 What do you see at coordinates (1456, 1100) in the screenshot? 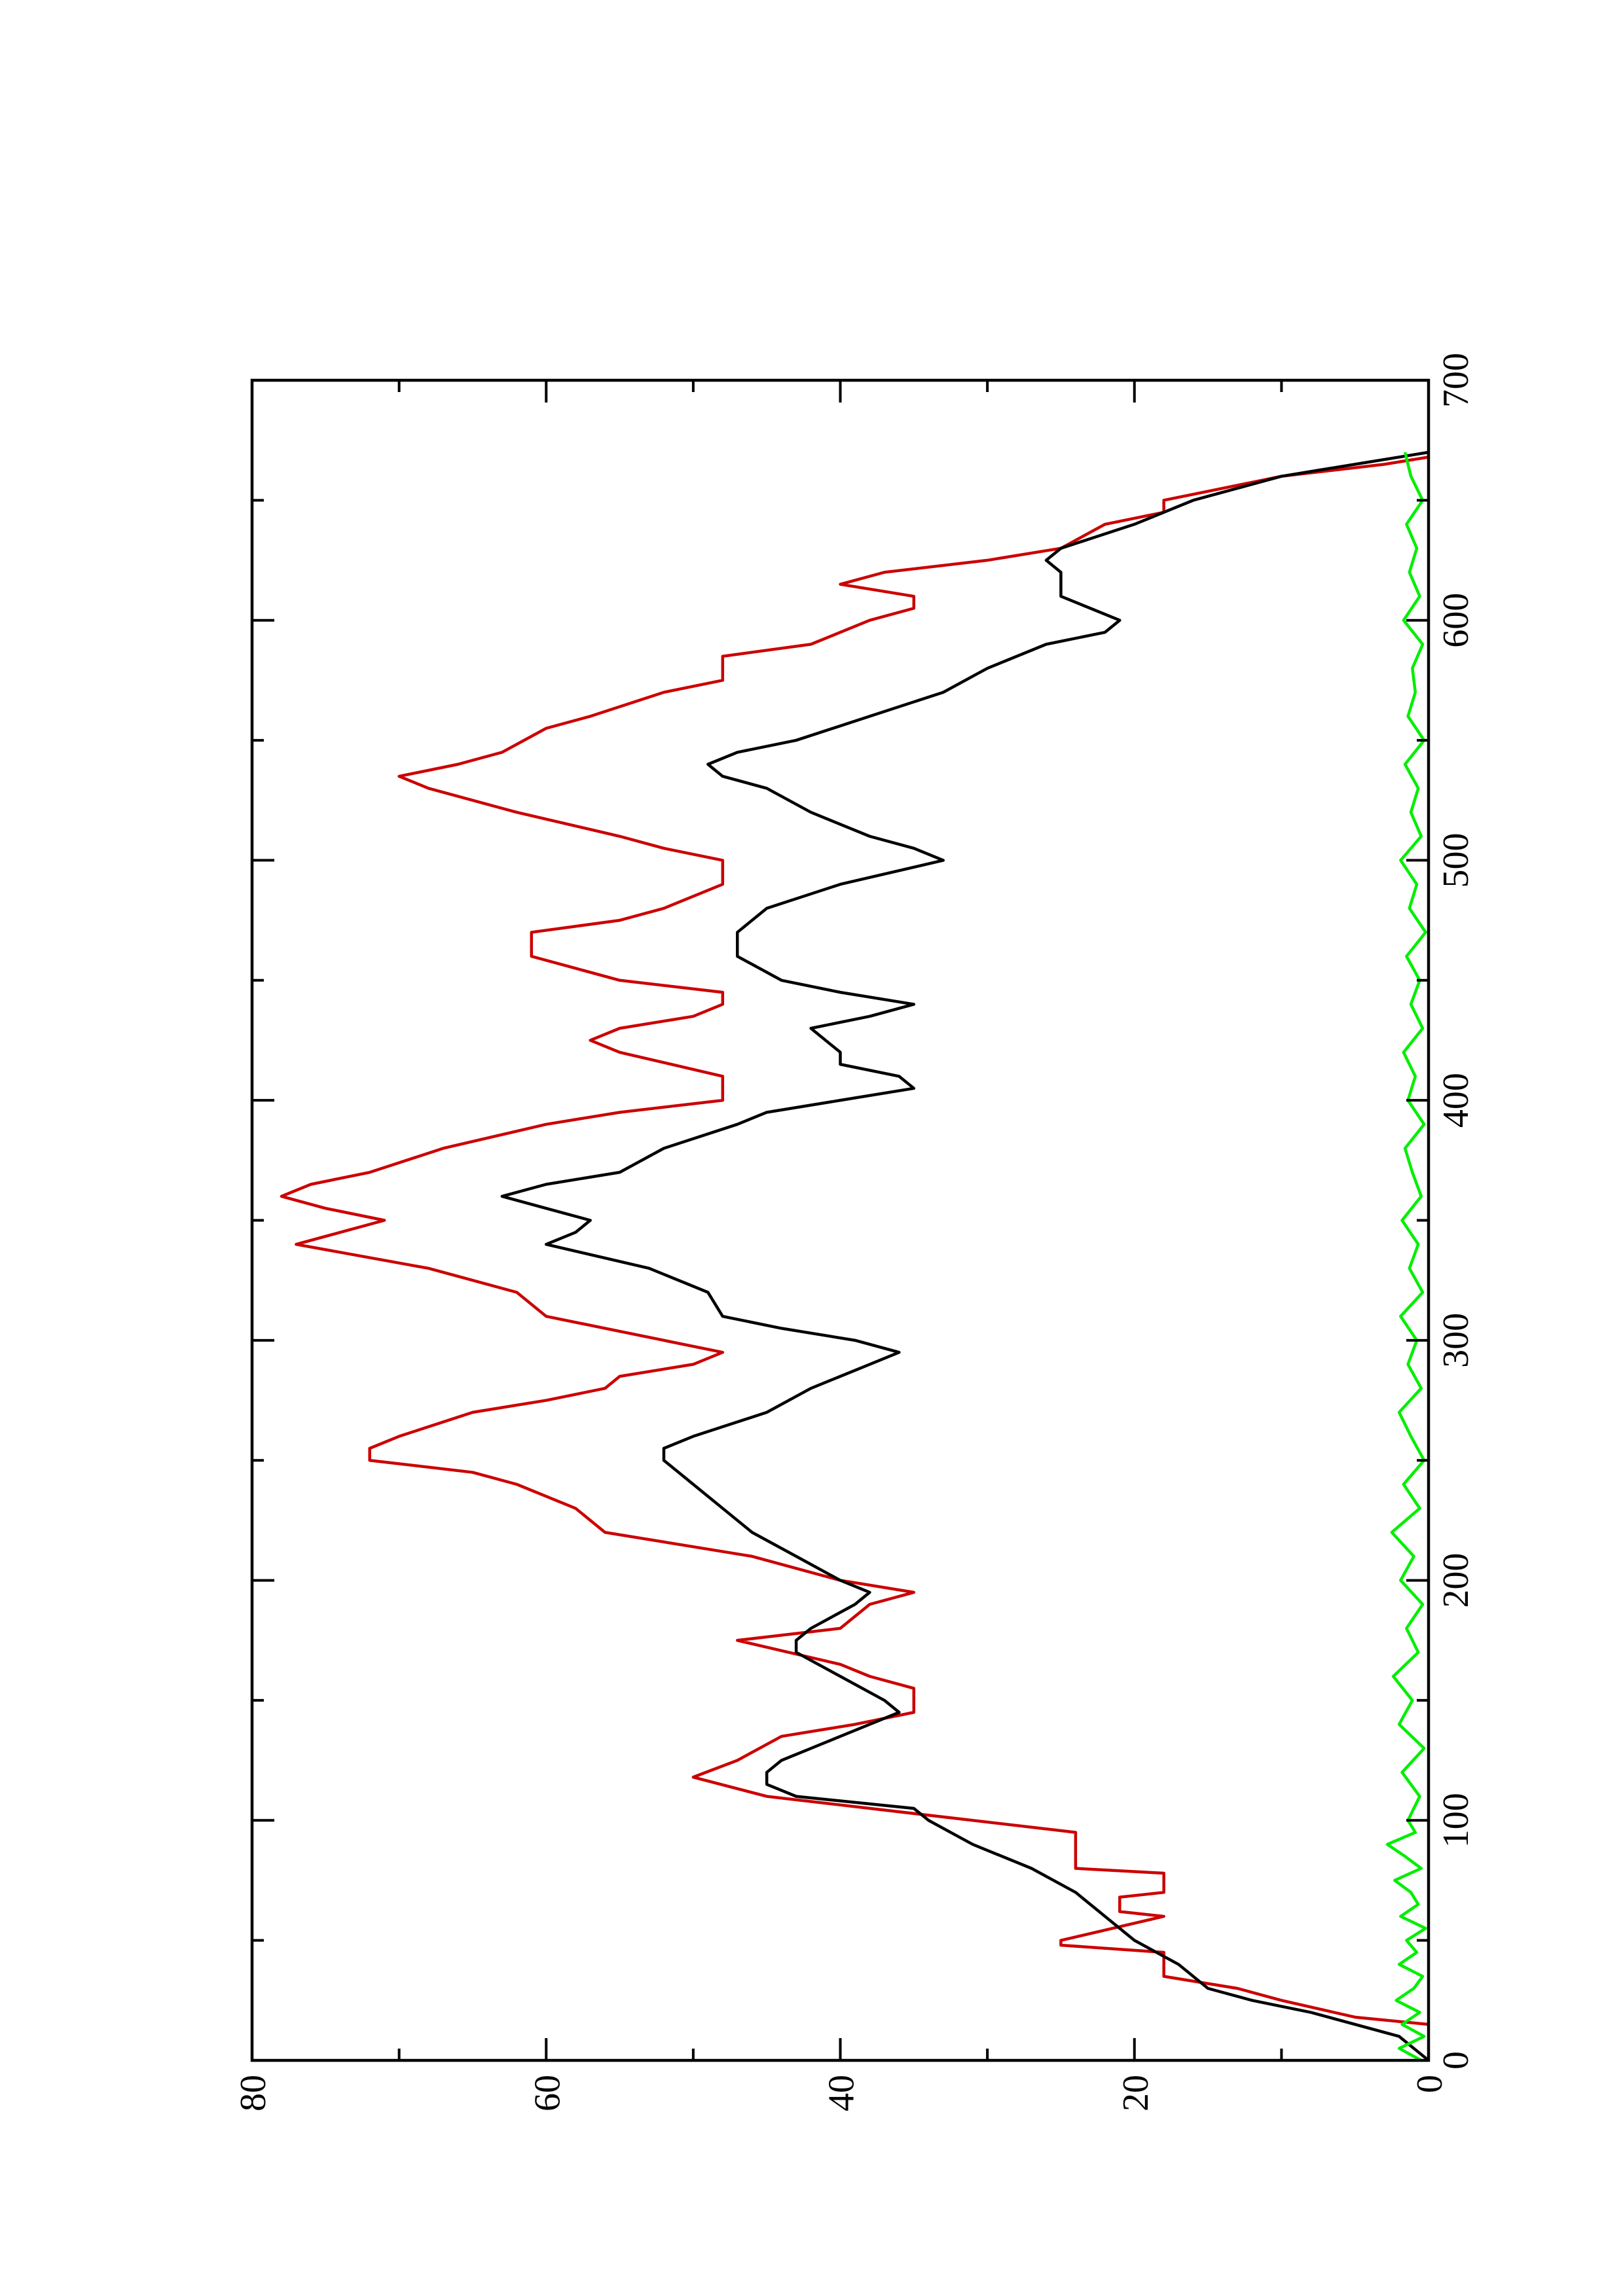
I see `x-tick-label: 400` at bounding box center [1456, 1100].